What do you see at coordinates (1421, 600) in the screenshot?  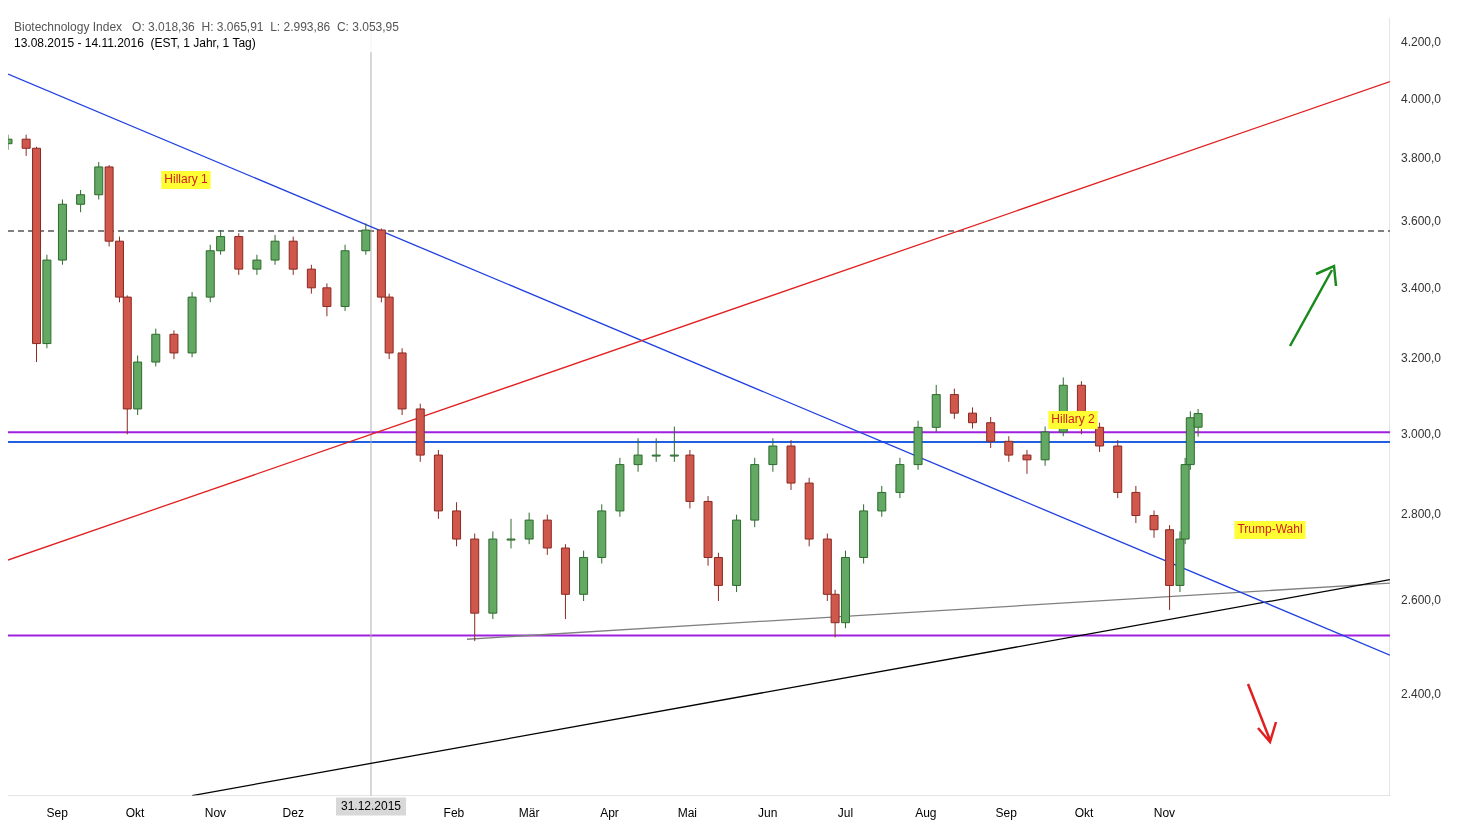 I see `y-tick-label: 2.600,0` at bounding box center [1421, 600].